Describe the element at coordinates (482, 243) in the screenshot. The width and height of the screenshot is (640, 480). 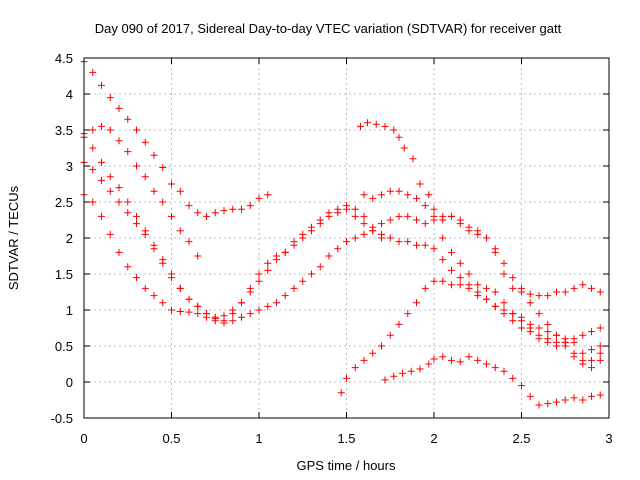
I see `series-s7` at that location.